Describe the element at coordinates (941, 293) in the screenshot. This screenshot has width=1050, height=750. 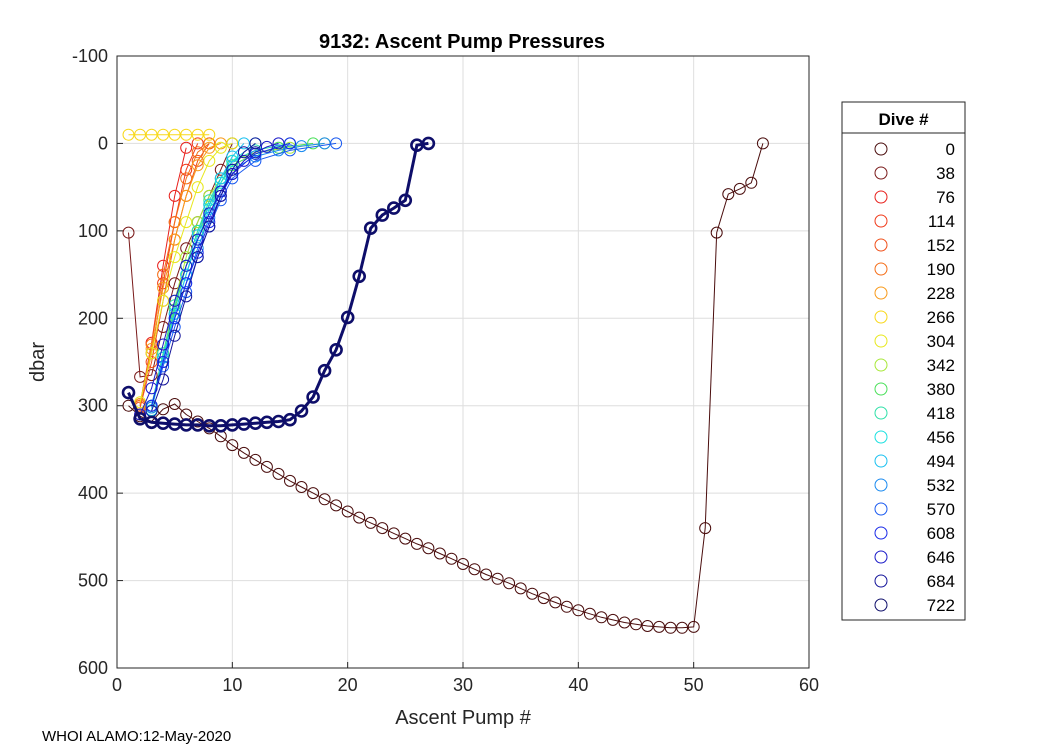
I see `legend-label: 228` at that location.